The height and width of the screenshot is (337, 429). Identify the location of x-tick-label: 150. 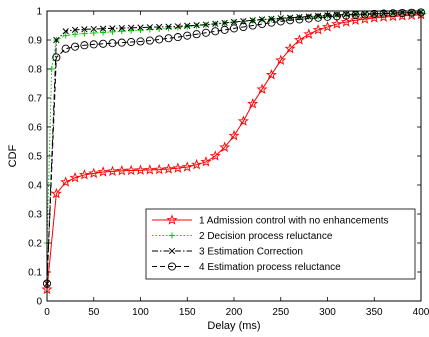
(187, 312).